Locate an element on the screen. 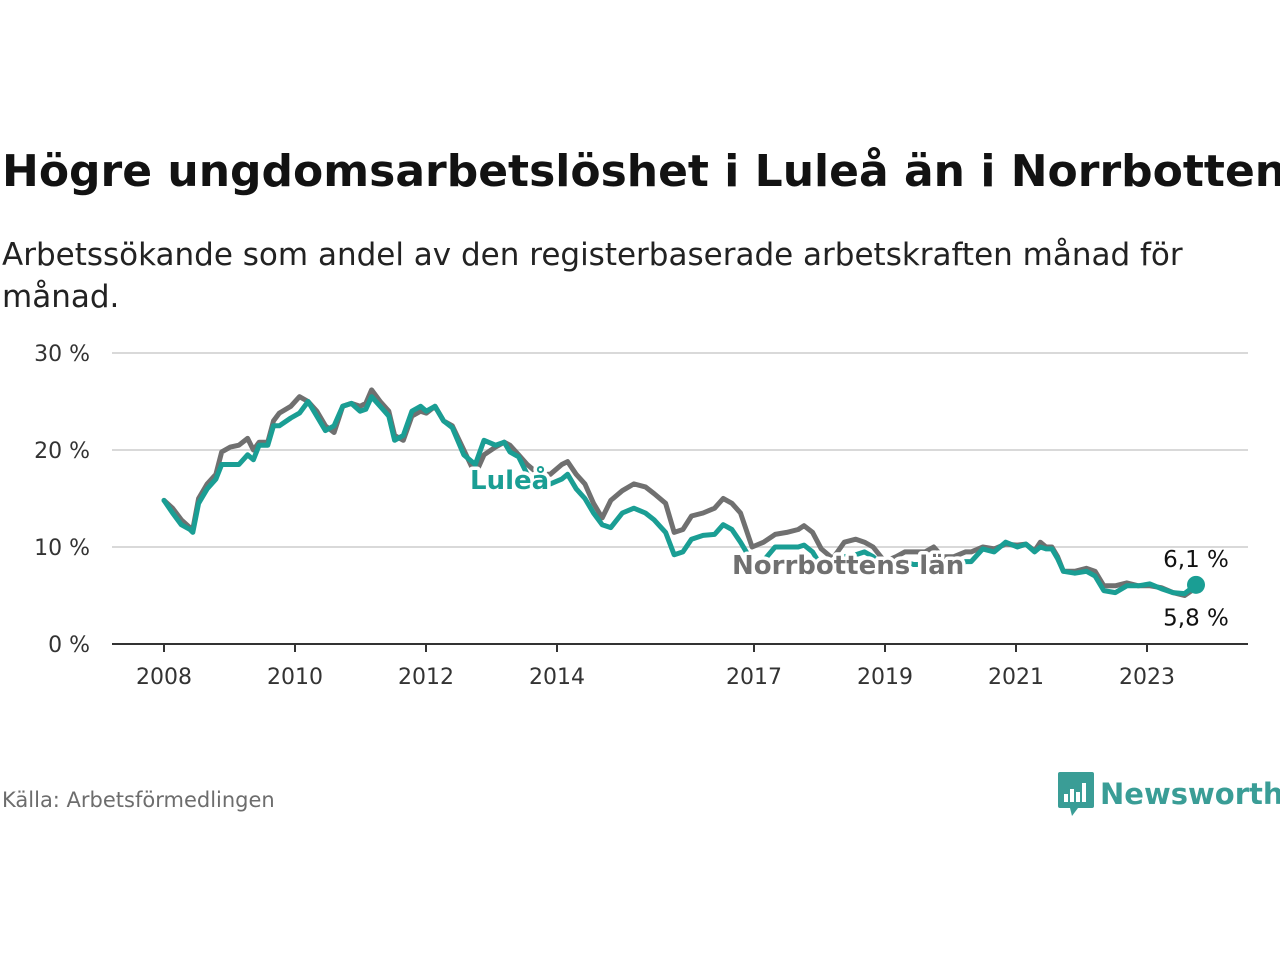  end-label-lulea: 6,1 % is located at coordinates (1196, 560).